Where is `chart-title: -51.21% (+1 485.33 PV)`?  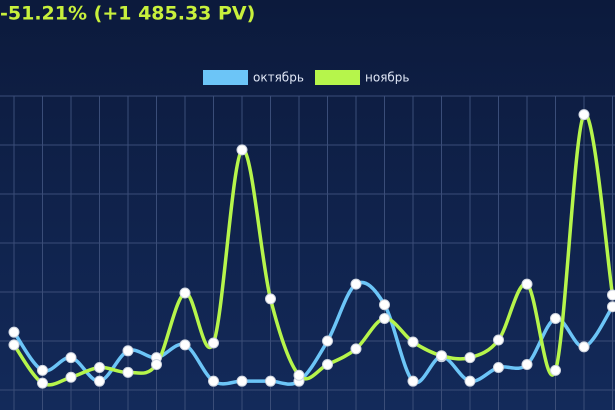 chart-title: -51.21% (+1 485.33 PV) is located at coordinates (127, 14).